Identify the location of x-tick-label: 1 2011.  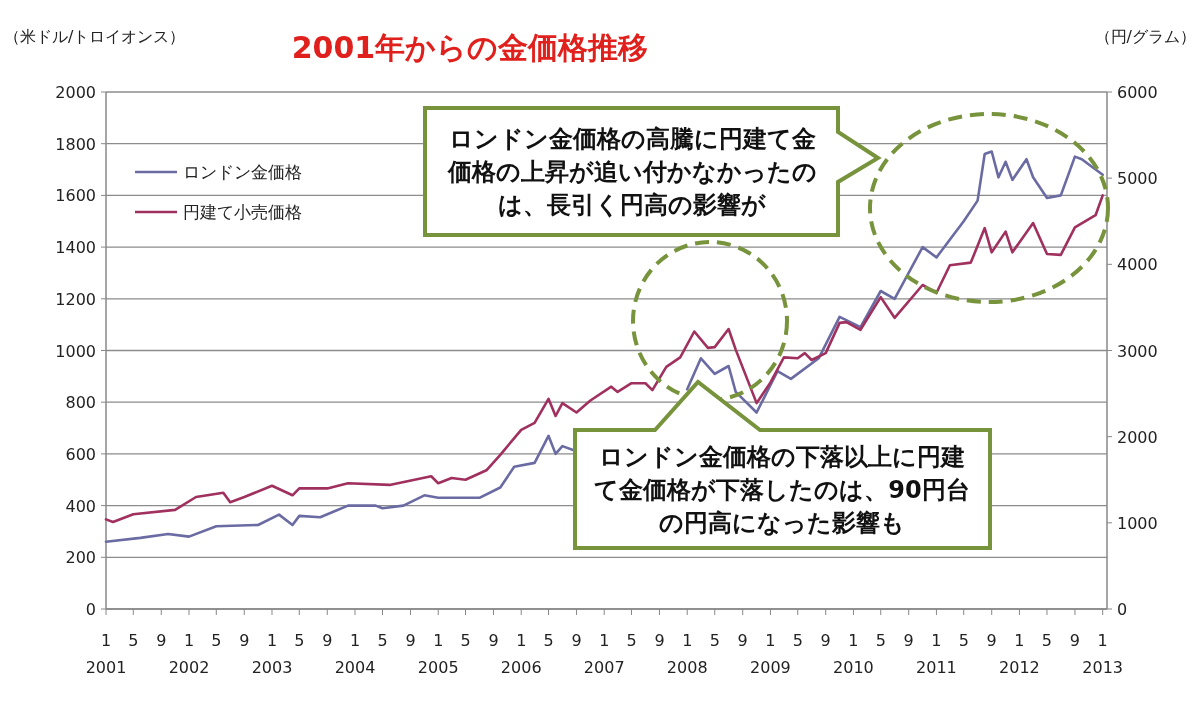
(936, 654).